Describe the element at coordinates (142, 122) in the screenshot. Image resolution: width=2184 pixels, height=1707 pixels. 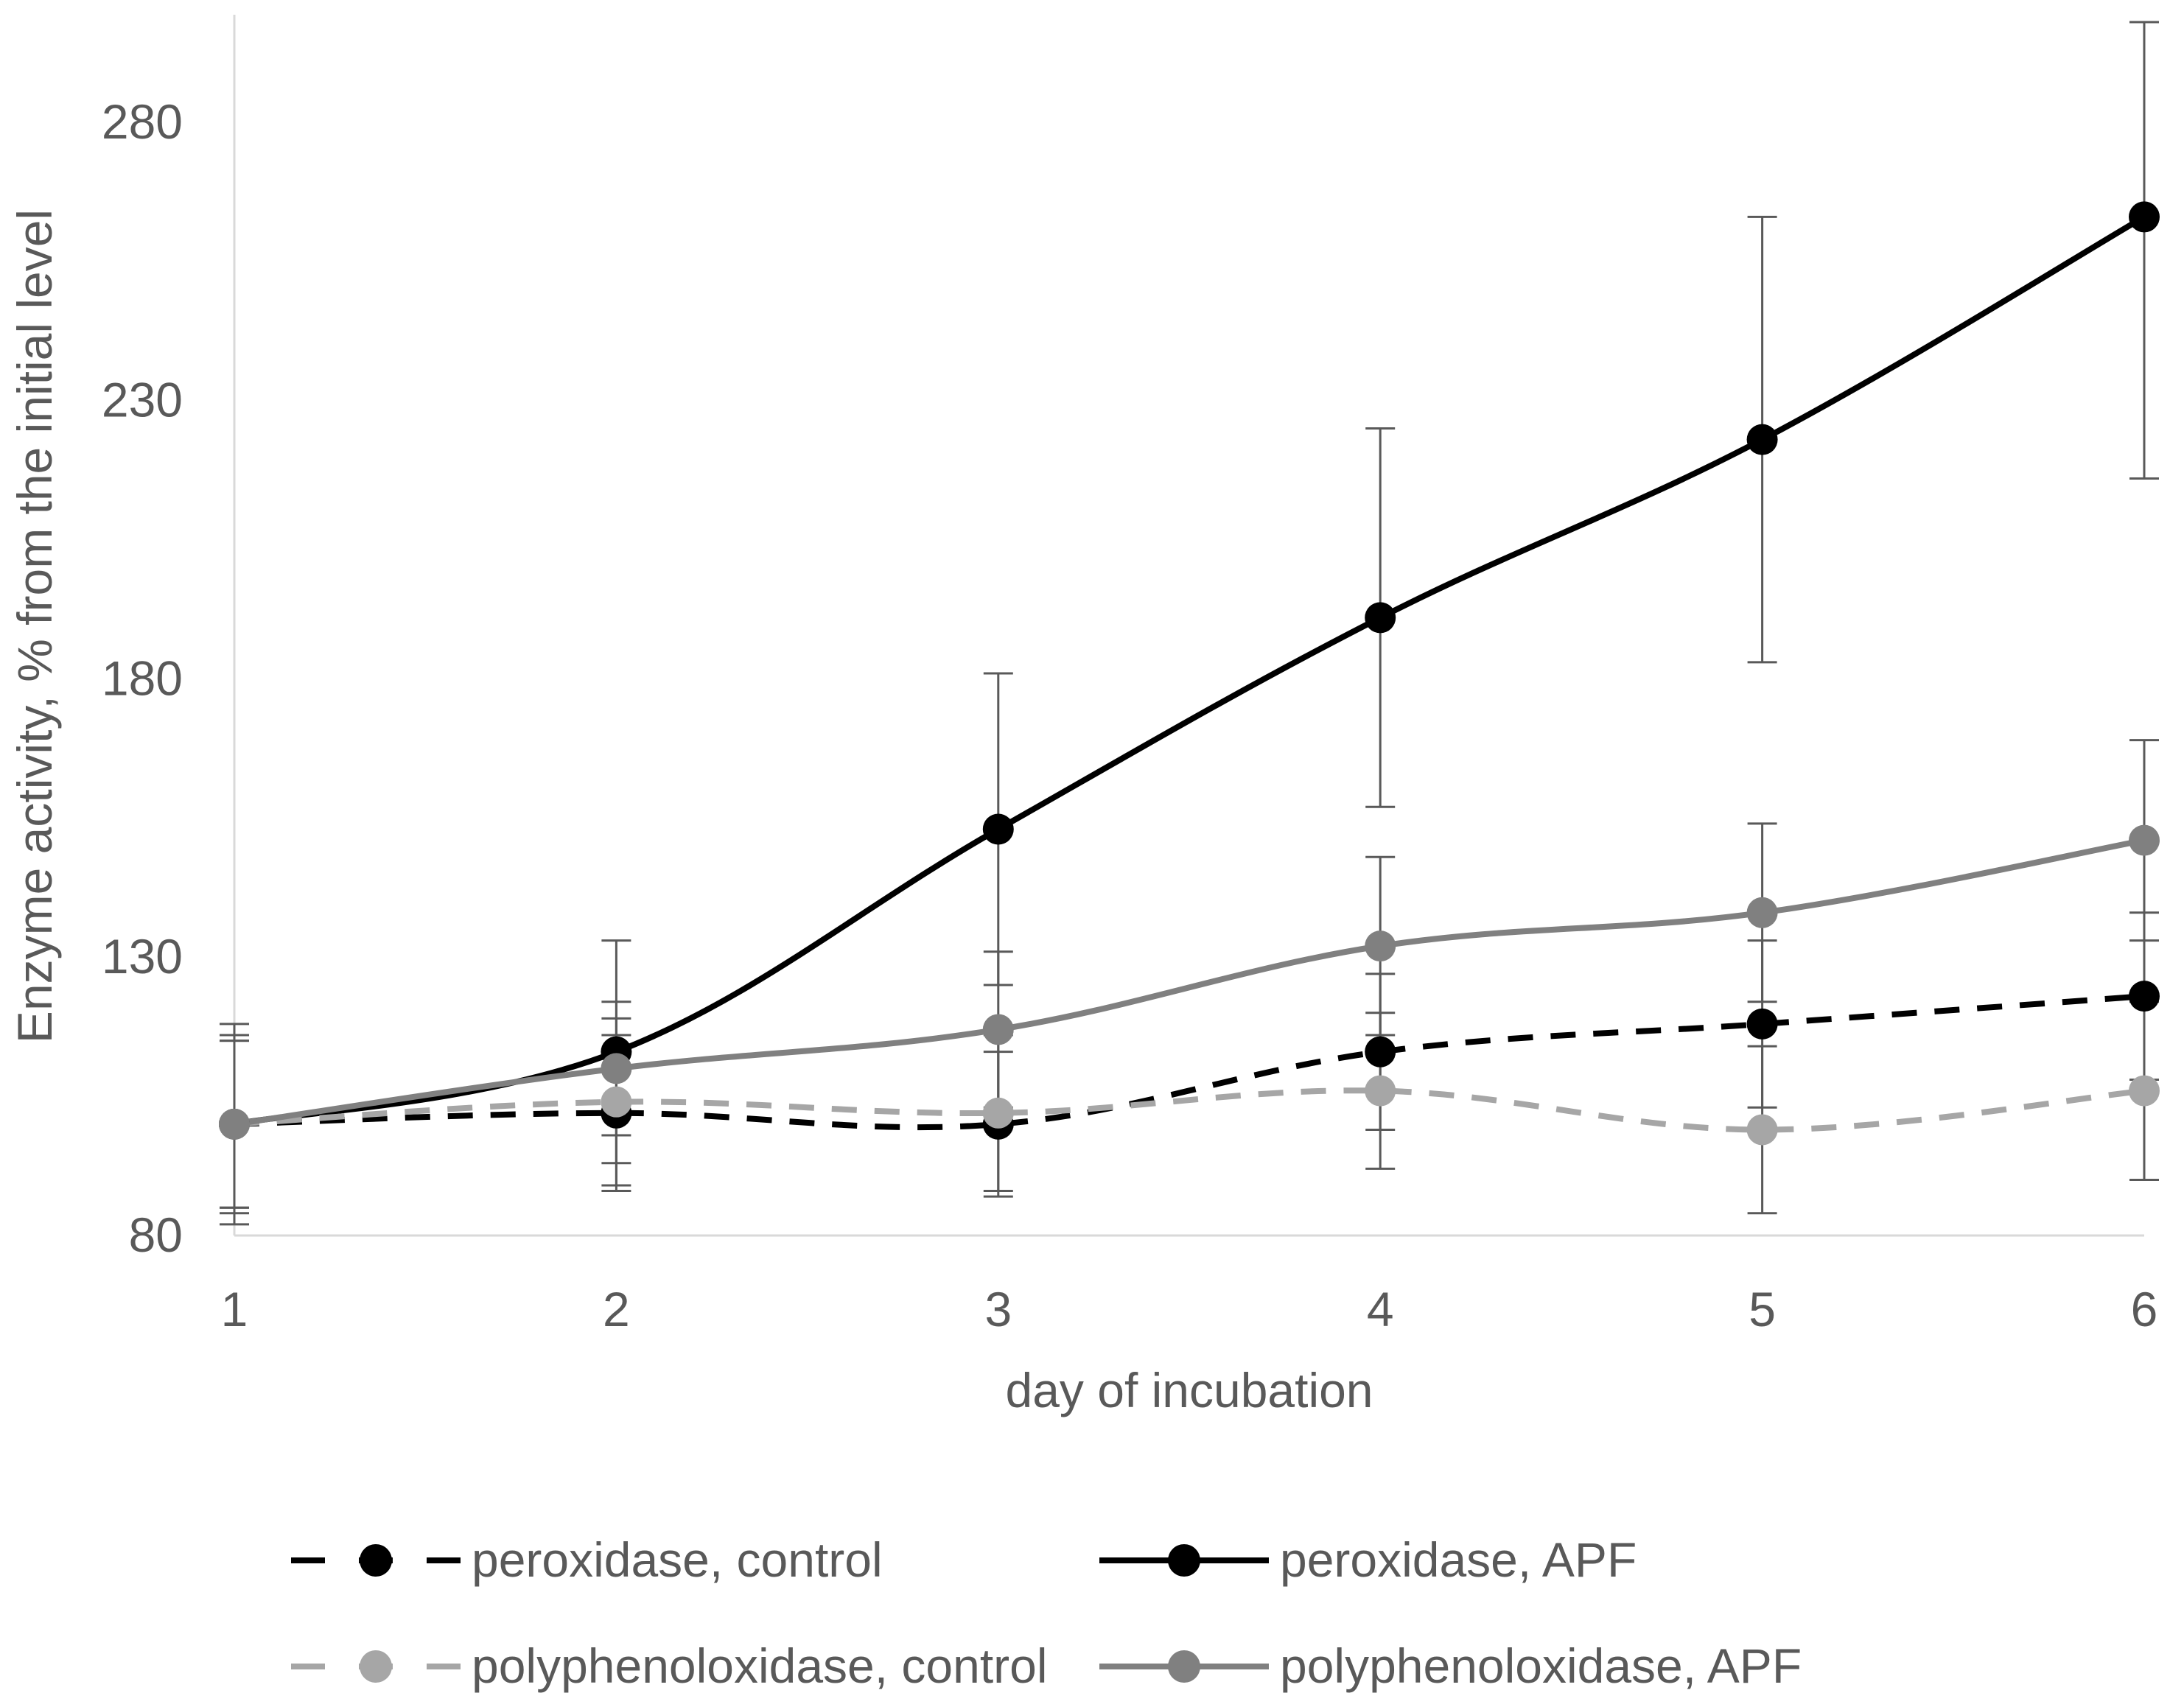
I see `y-tick-label: 280` at that location.